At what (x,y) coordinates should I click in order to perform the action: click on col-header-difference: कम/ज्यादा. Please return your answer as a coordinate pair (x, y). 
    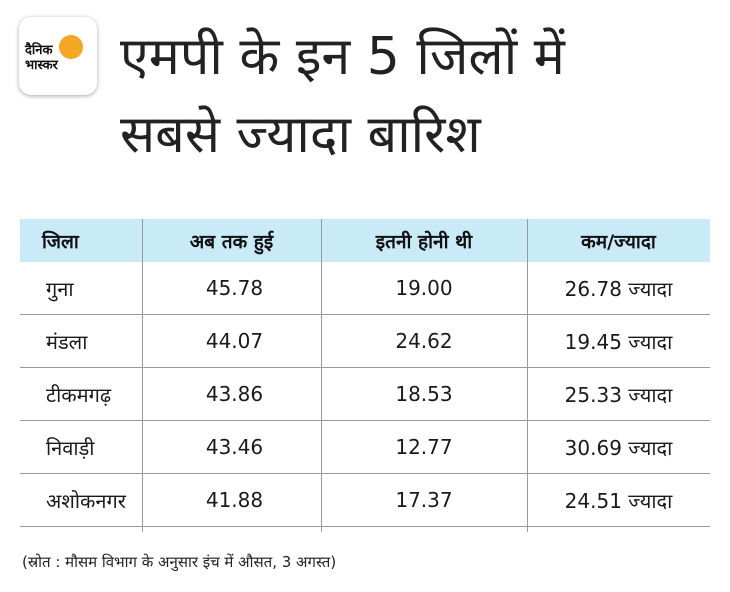
    Looking at the image, I should click on (618, 241).